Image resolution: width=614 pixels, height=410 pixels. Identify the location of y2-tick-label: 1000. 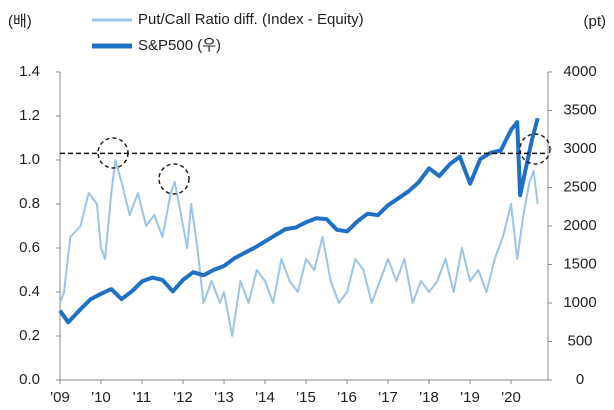
(579, 302).